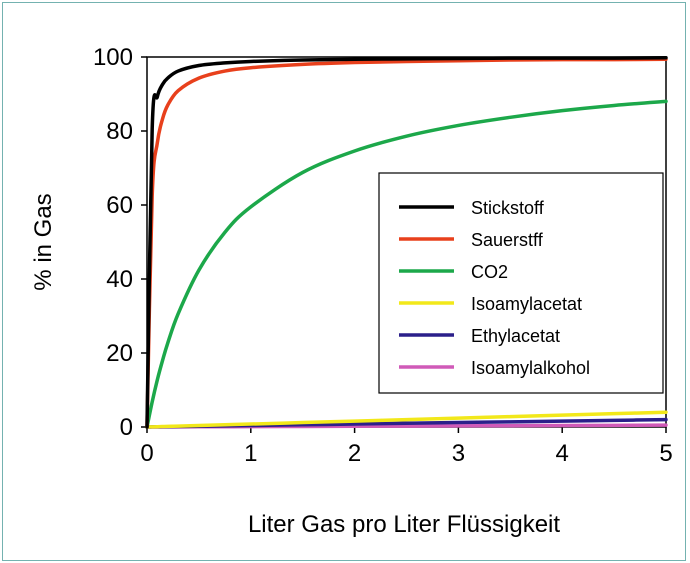  What do you see at coordinates (119, 205) in the screenshot?
I see `y-tick-label: 60` at bounding box center [119, 205].